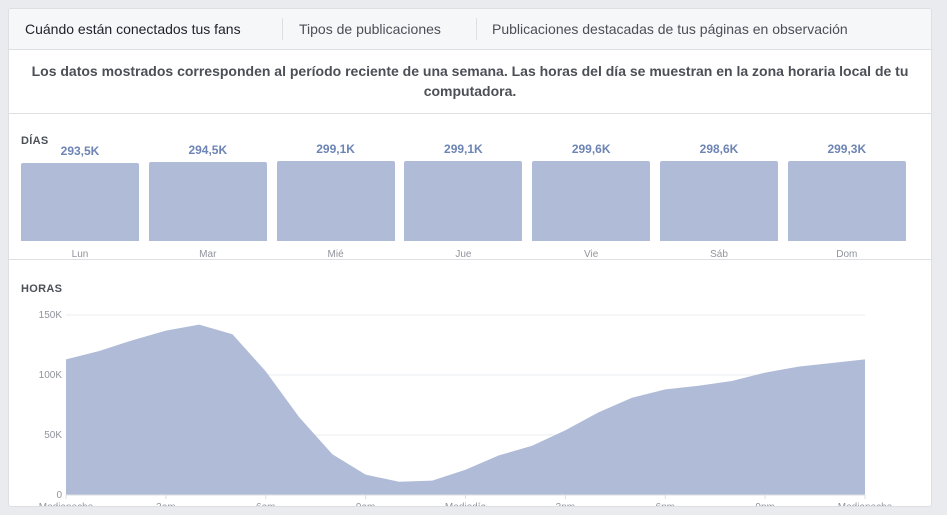 The image size is (947, 515). I want to click on x-tick-label: 6pm, so click(665, 504).